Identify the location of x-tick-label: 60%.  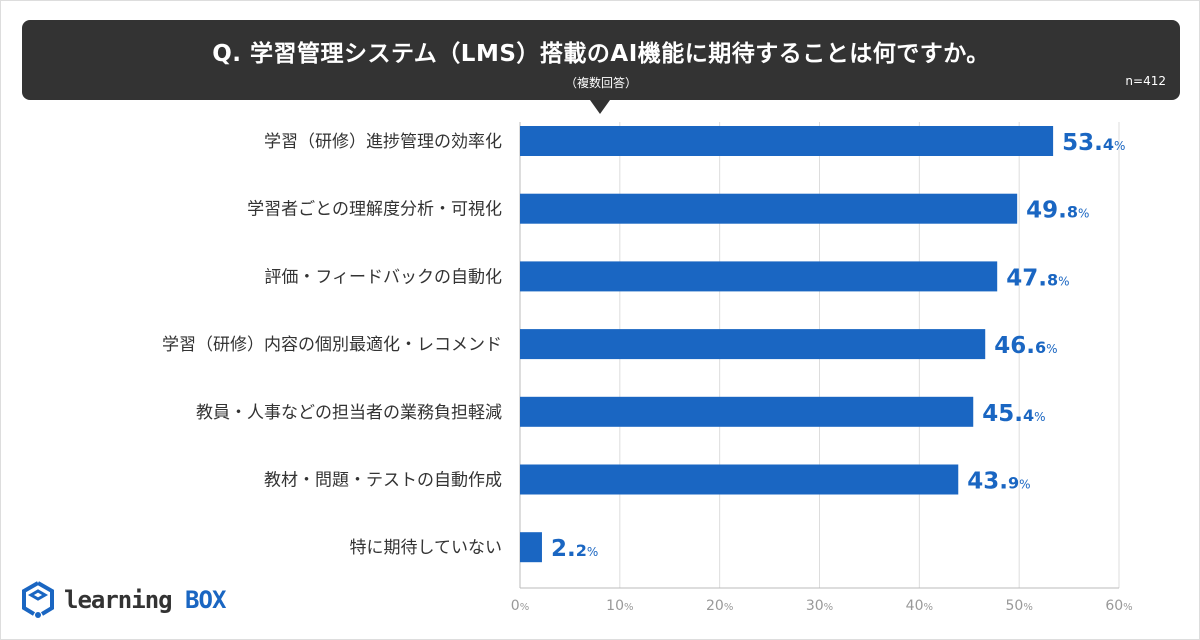
(1118, 606).